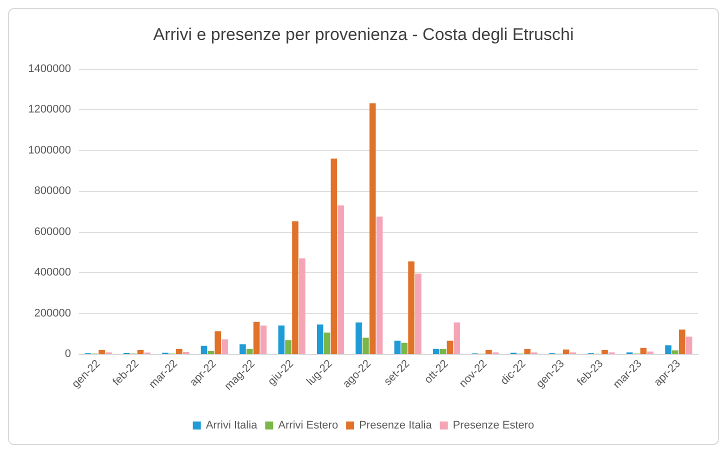 Image resolution: width=727 pixels, height=453 pixels. What do you see at coordinates (52, 313) in the screenshot?
I see `y-tick-label: 200000` at bounding box center [52, 313].